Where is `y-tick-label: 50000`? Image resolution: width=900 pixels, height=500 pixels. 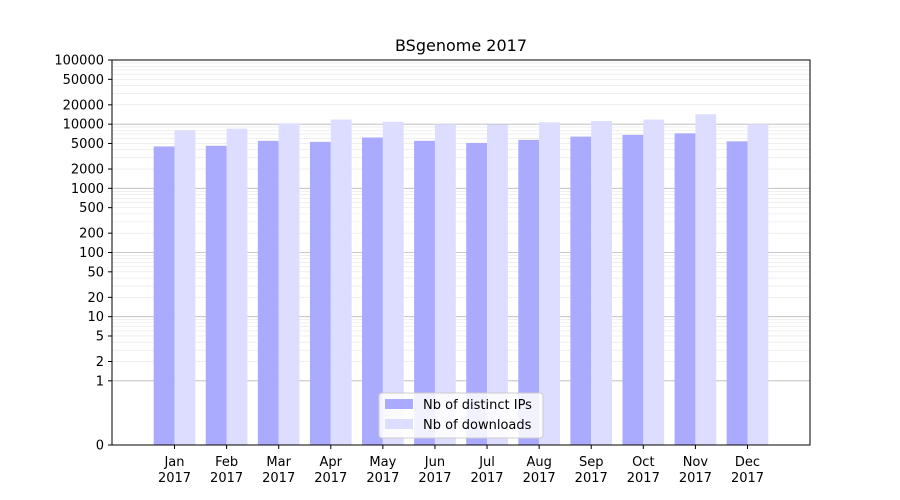
y-tick-label: 50000 is located at coordinates (83, 80).